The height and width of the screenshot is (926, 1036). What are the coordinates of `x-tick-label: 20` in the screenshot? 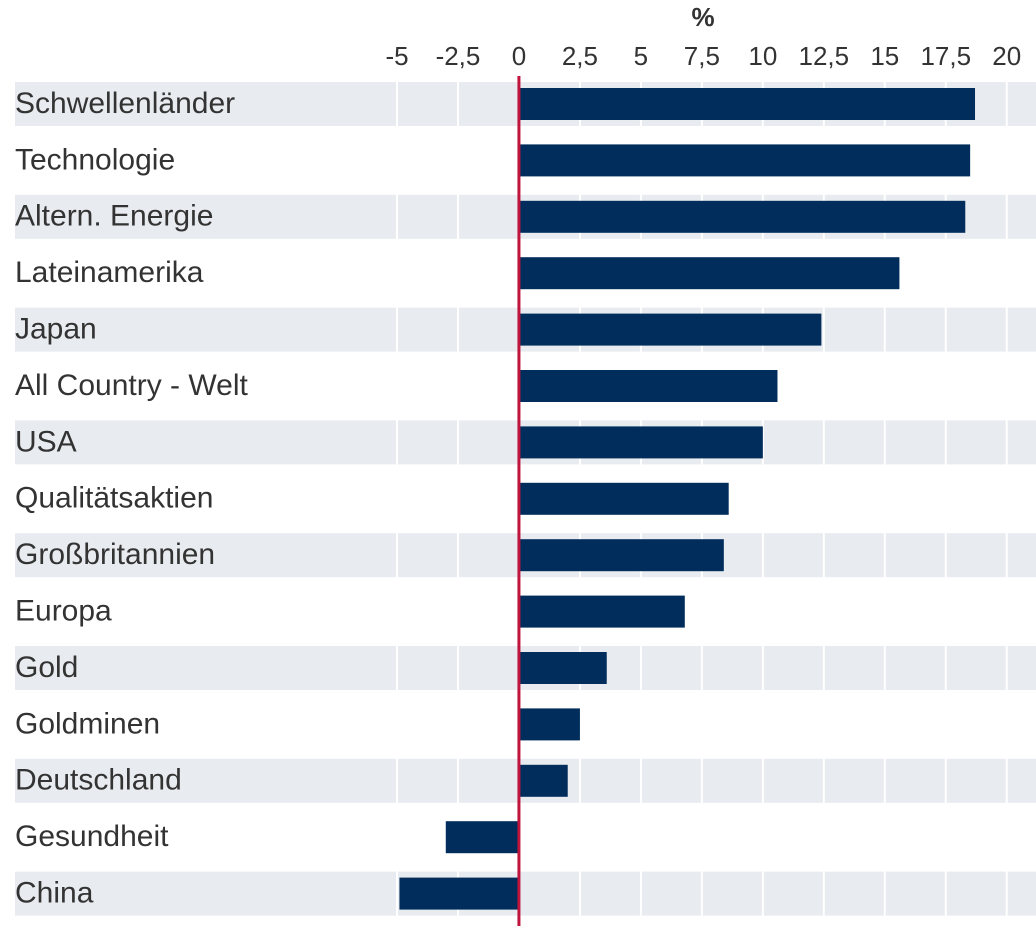 It's located at (1006, 56).